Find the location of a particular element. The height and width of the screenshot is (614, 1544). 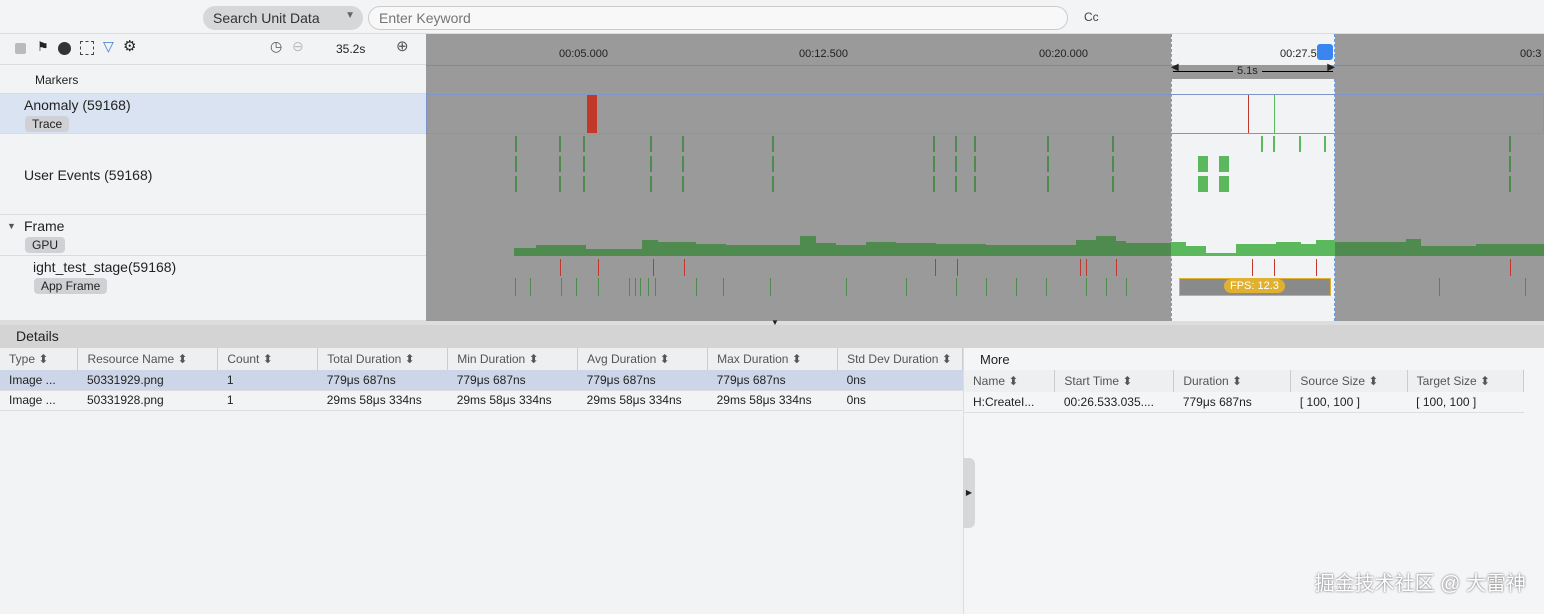

track-user-events: User Events (59168) is located at coordinates (213, 174).